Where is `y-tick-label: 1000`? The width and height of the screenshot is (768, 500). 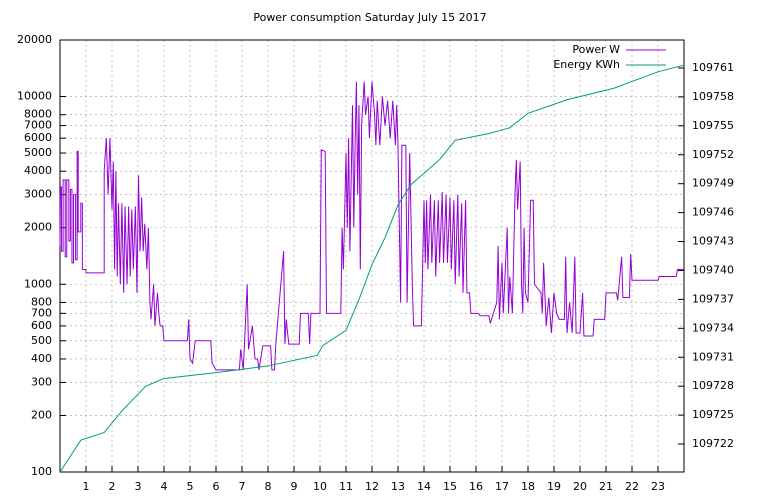
y-tick-label: 1000 is located at coordinates (38, 283).